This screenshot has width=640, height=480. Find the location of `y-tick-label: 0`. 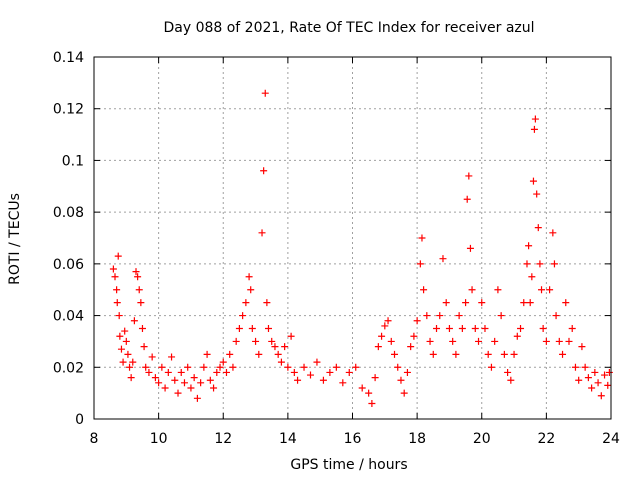

y-tick-label: 0 is located at coordinates (79, 420).